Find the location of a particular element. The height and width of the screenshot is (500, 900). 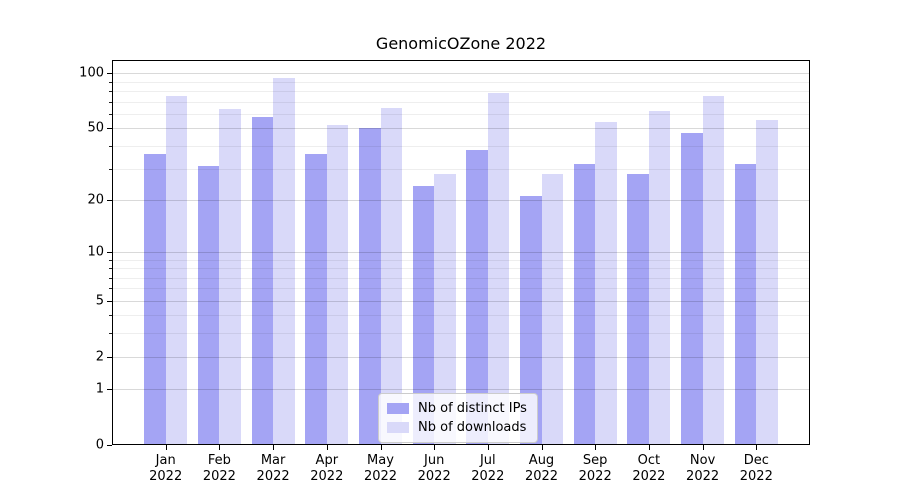

bar-nb-of-downloads-feb is located at coordinates (230, 276).